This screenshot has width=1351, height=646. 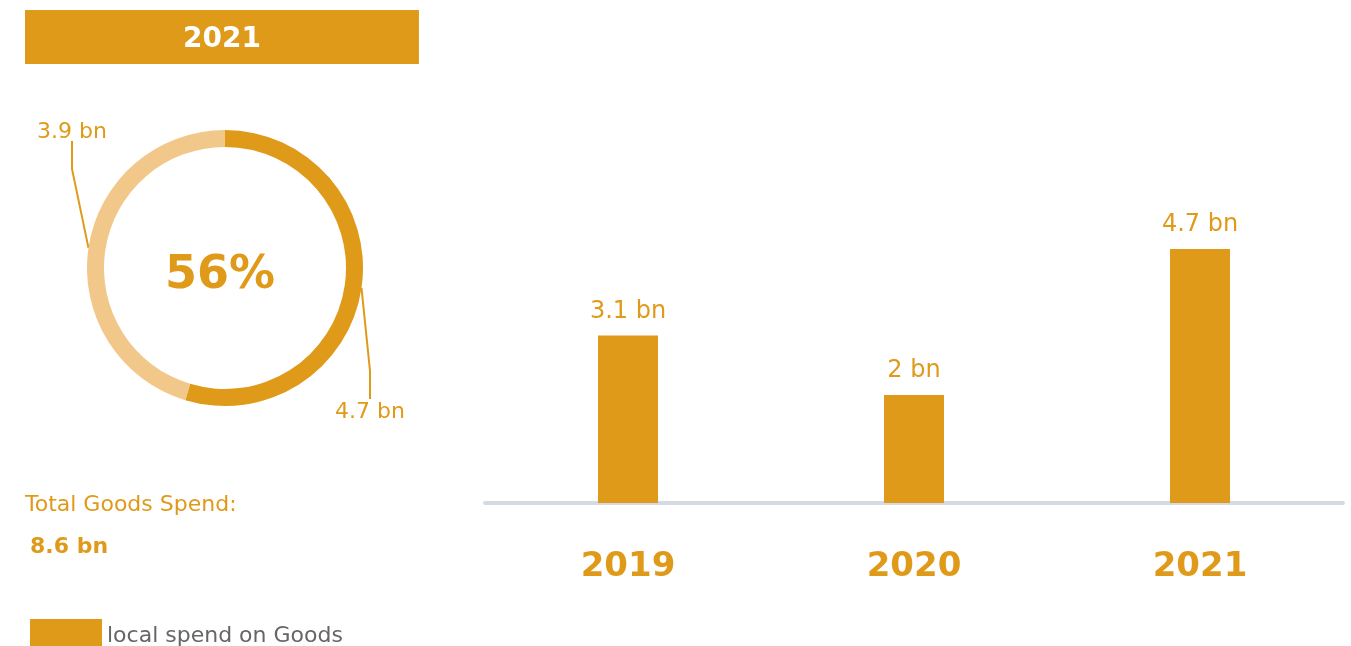 What do you see at coordinates (222, 37) in the screenshot?
I see `chart-title: 2021` at bounding box center [222, 37].